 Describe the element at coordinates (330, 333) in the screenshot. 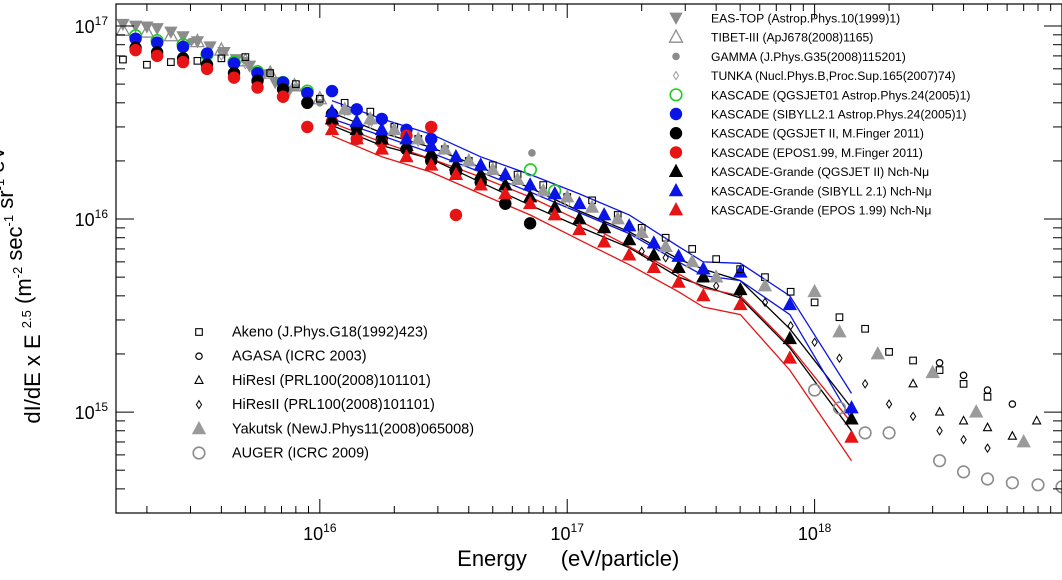

I see `legend-label: Akeno (J.Phys.G18(1992)423)` at that location.